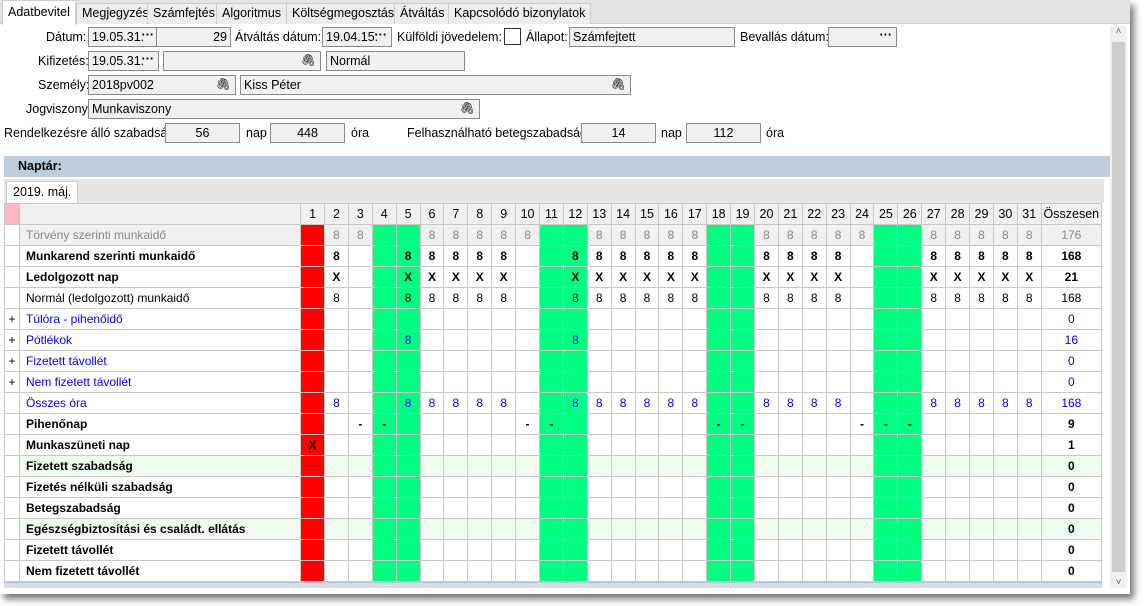  Describe the element at coordinates (1118, 582) in the screenshot. I see `scroll-down-icon: ˅` at that location.